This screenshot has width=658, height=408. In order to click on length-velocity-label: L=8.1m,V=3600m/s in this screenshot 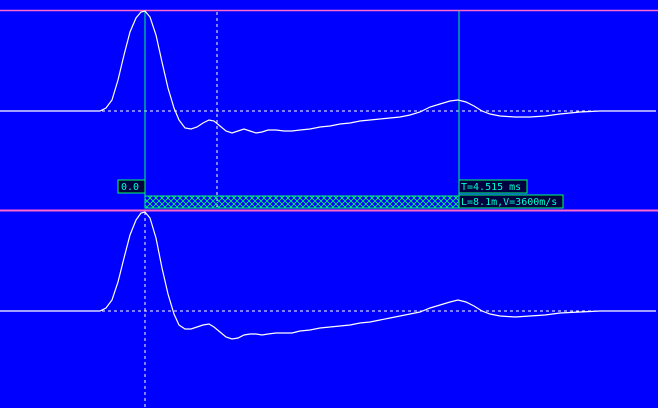, I will do `click(511, 201)`.